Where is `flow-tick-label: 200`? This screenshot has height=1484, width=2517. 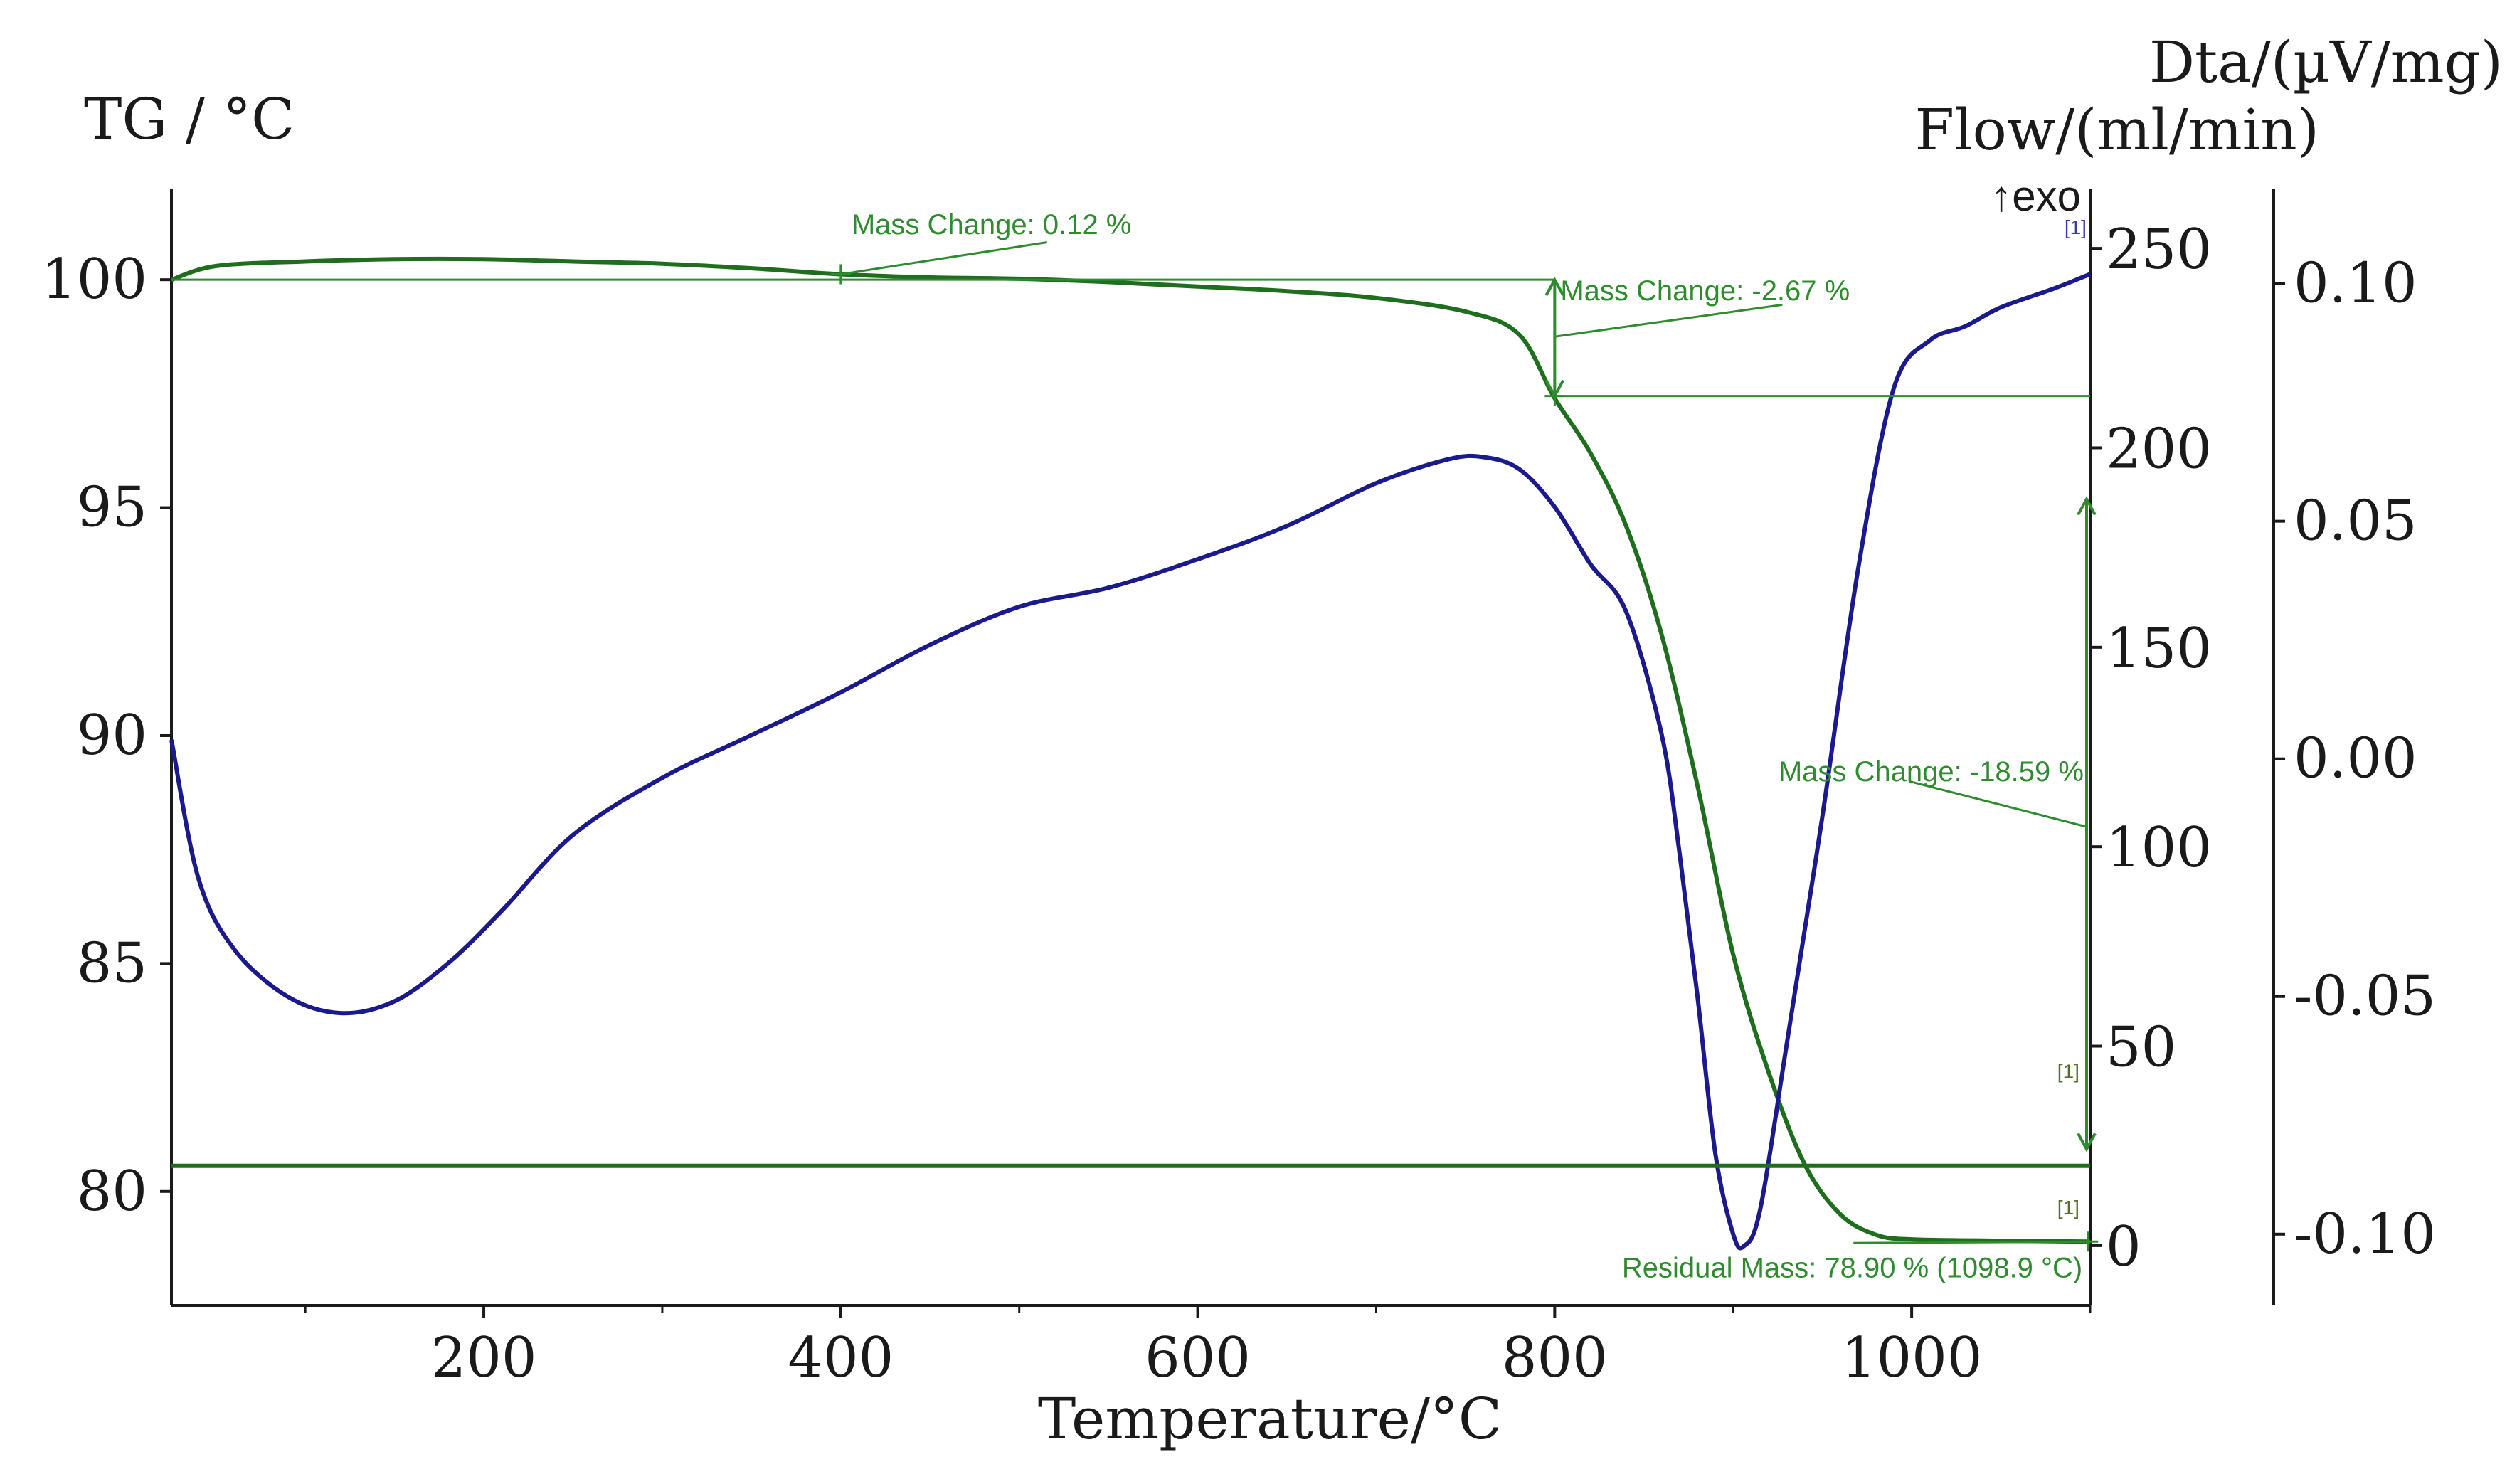
flow-tick-label: 200 is located at coordinates (2159, 449).